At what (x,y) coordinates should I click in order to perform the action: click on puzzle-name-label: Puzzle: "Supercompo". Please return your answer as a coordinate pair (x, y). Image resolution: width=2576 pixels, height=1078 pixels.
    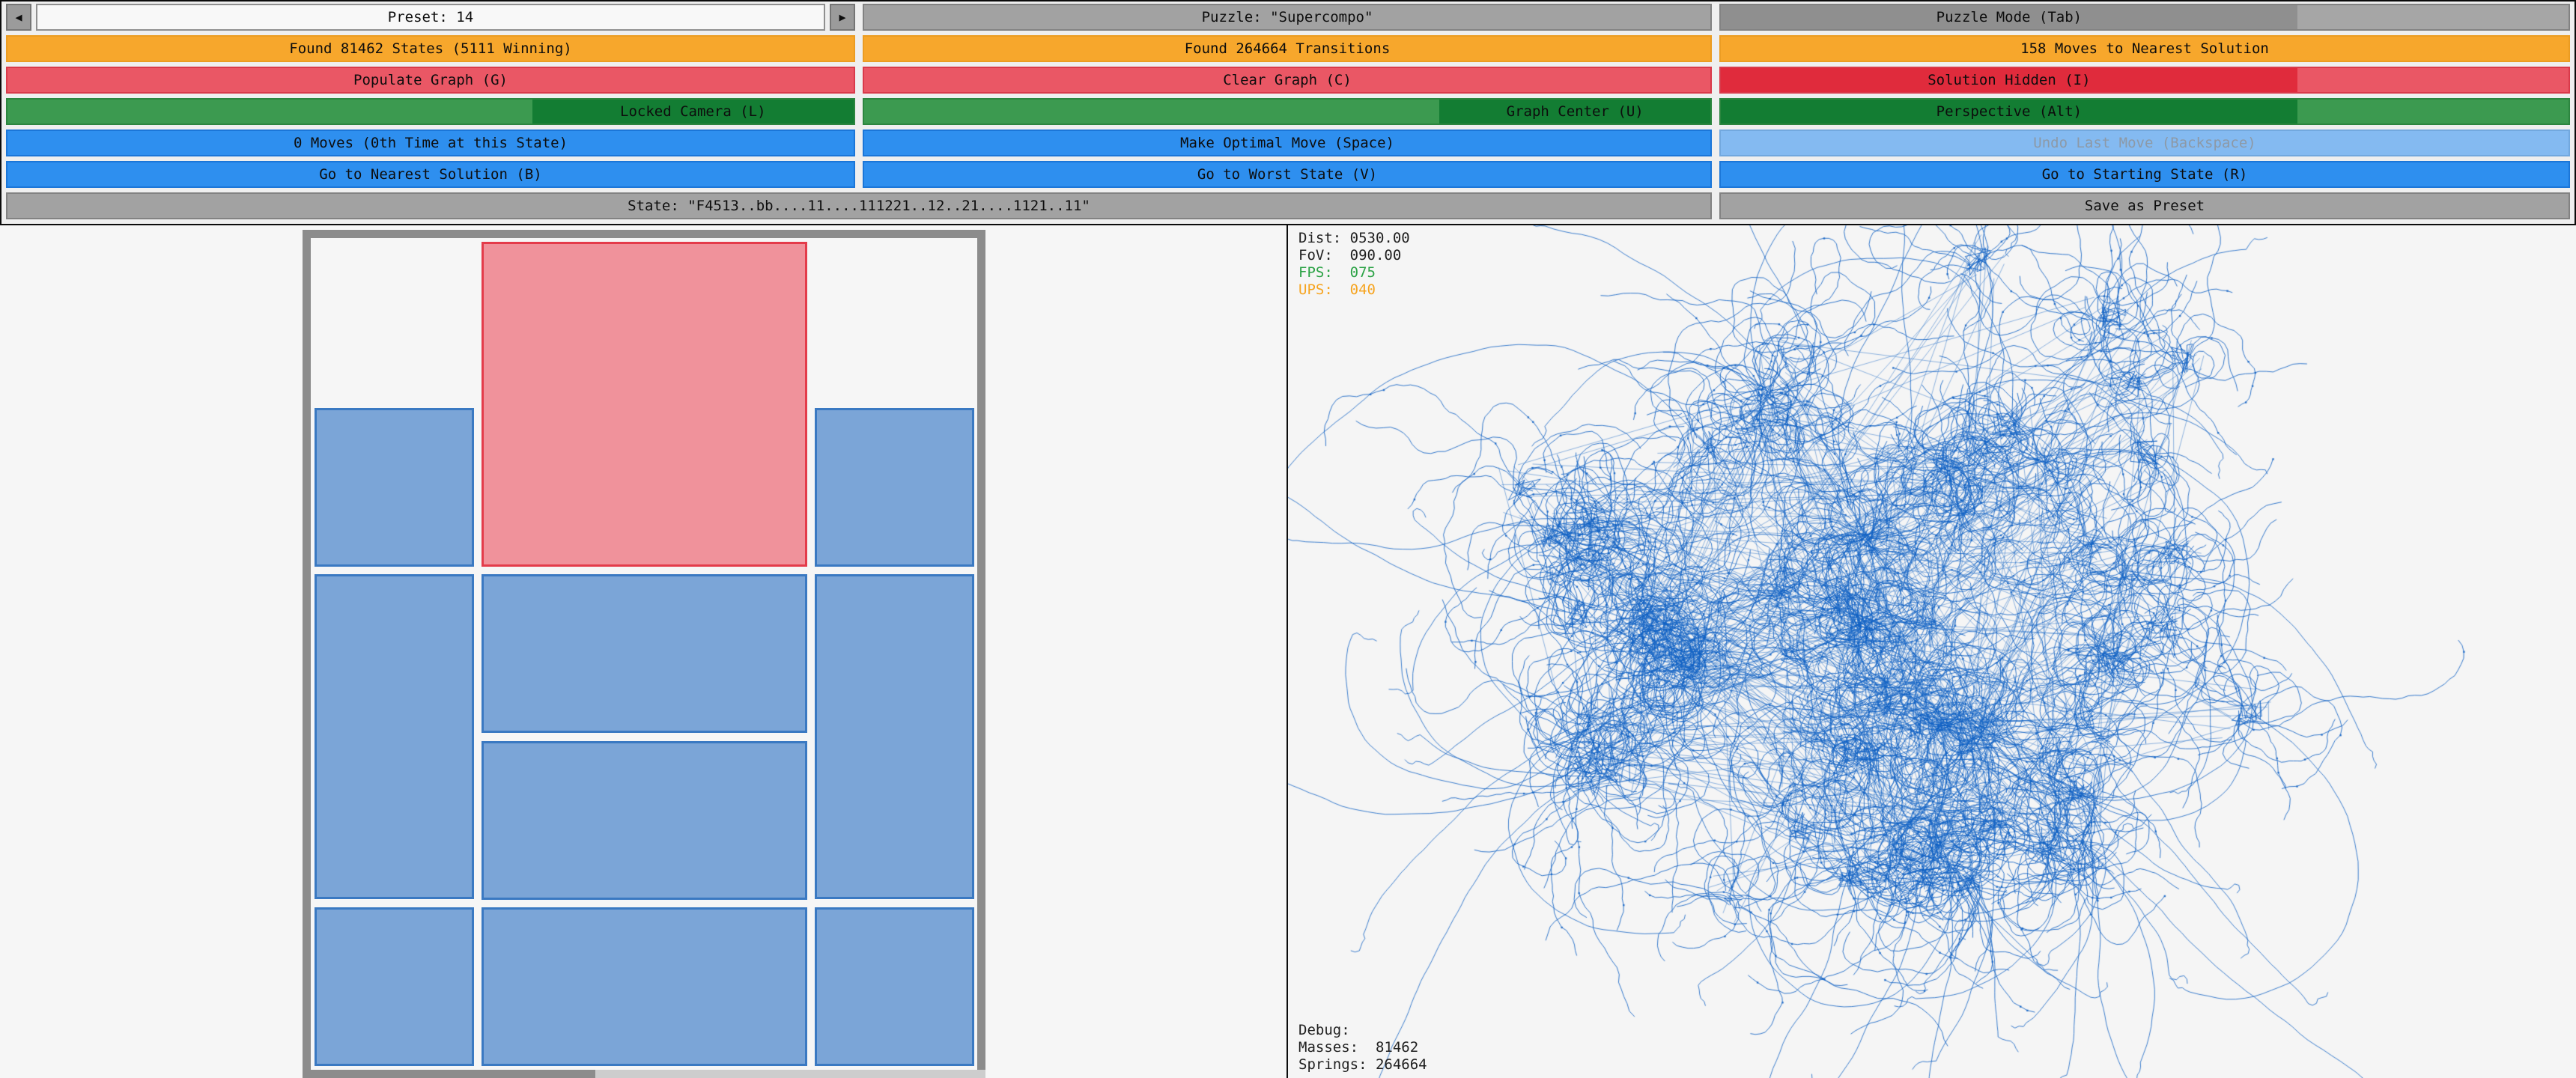
    Looking at the image, I should click on (1287, 17).